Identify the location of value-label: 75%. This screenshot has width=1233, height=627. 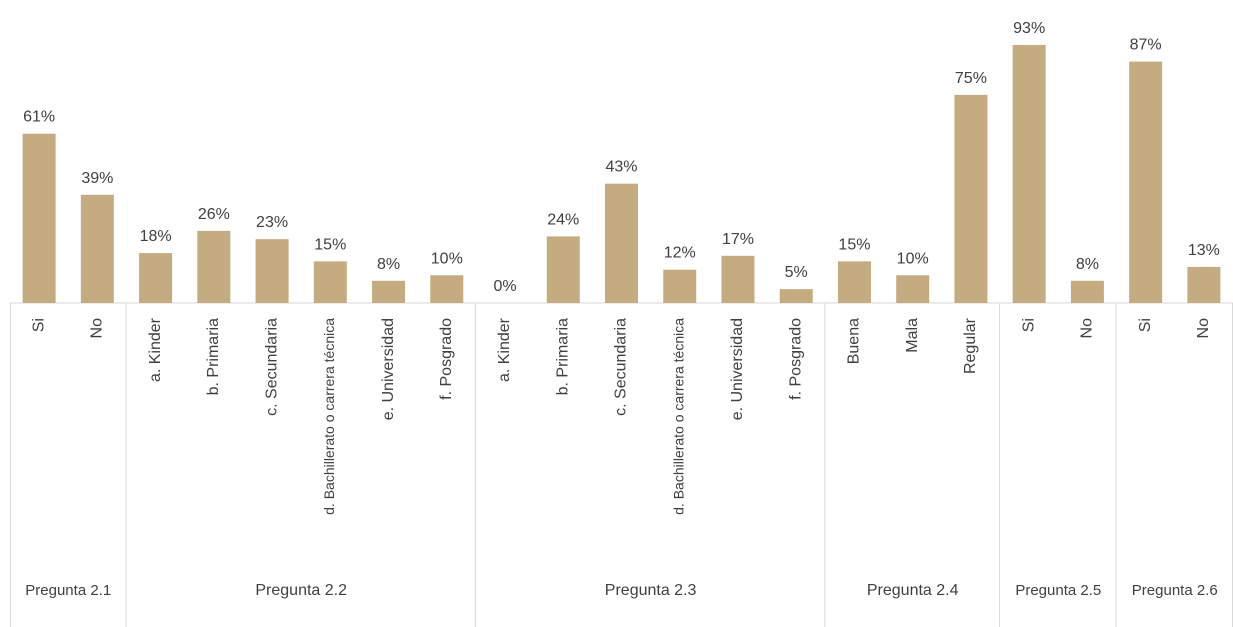
(971, 78).